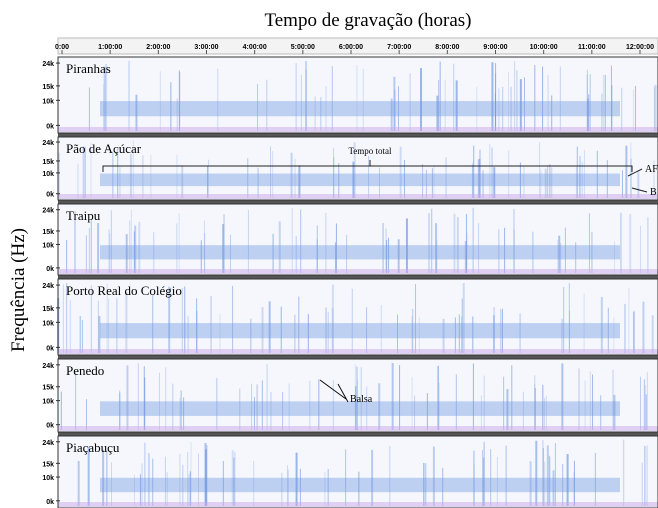 The image size is (658, 508). What do you see at coordinates (83, 215) in the screenshot?
I see `panel-name: Traipu` at bounding box center [83, 215].